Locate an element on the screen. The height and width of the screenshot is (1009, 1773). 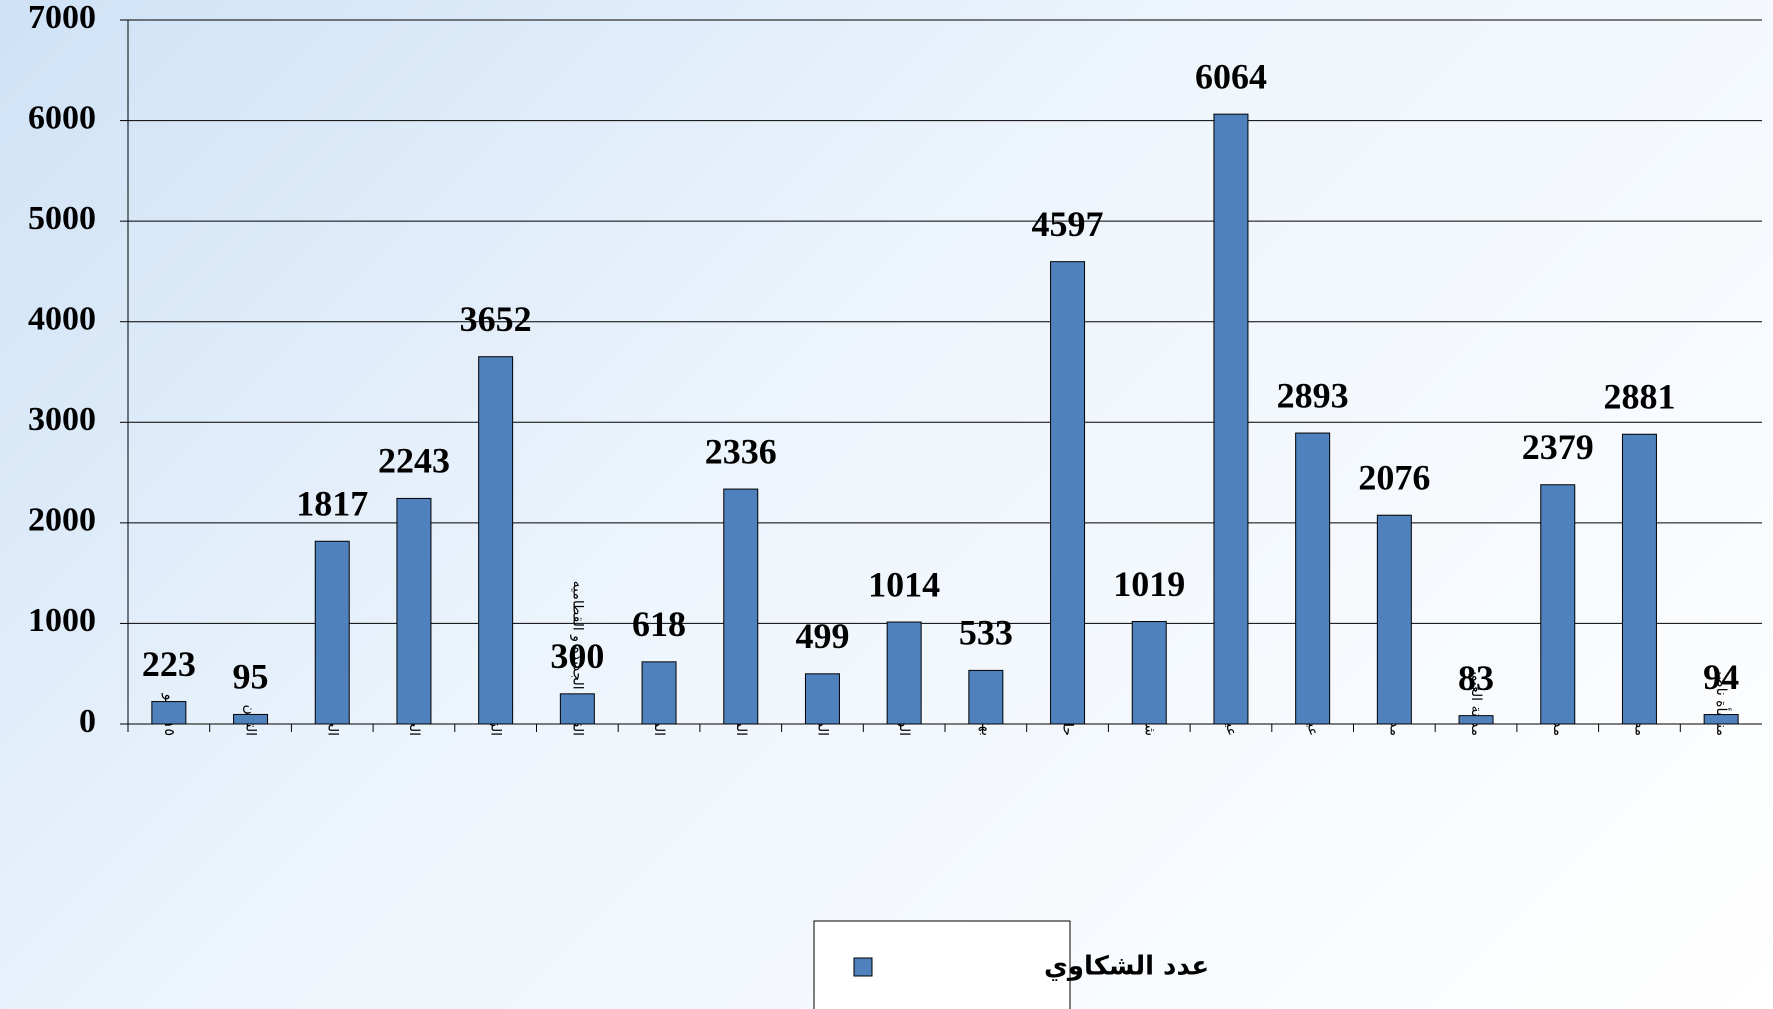
legend-box is located at coordinates (942, 964).